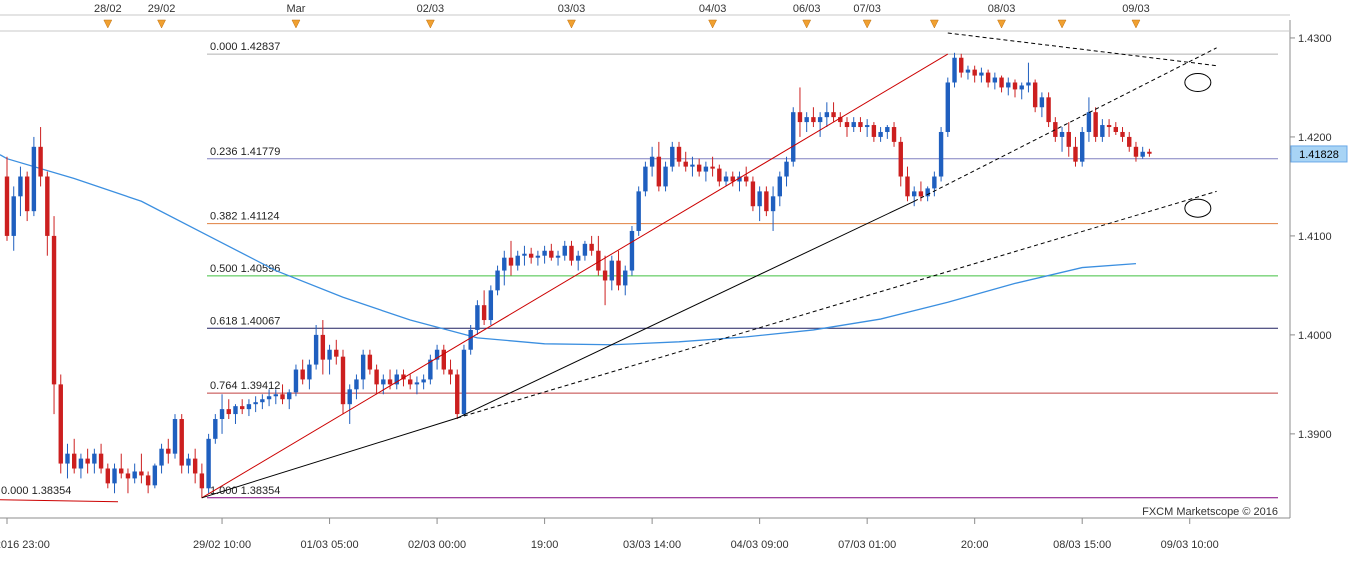 This screenshot has height=561, width=1351. Describe the element at coordinates (245, 217) in the screenshot. I see `fib-level-label: 0.382 1.41124` at that location.